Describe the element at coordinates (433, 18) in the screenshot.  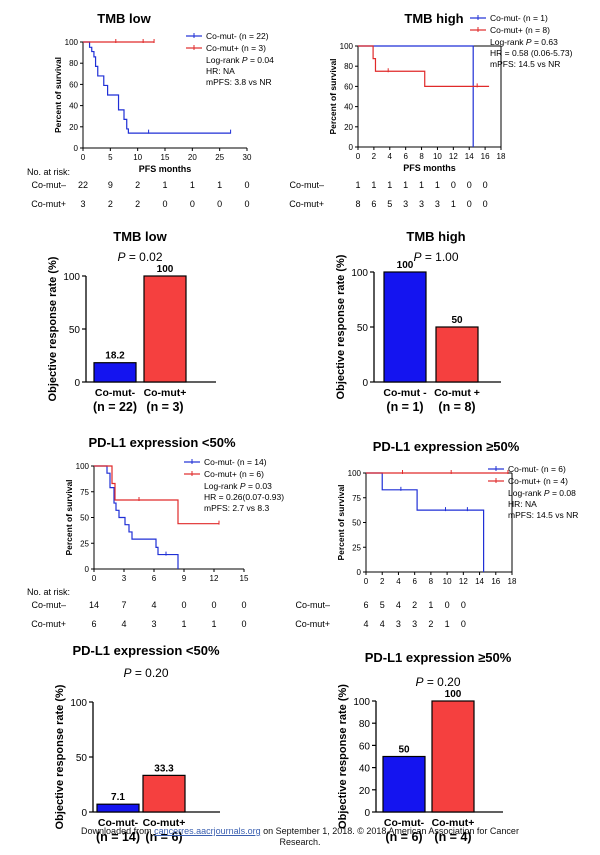
I see `km-title: TMB high` at that location.